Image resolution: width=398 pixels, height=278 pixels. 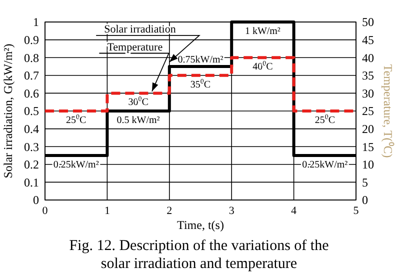 What do you see at coordinates (200, 83) in the screenshot?
I see `annotation: 35$^{0}$C` at bounding box center [200, 83].